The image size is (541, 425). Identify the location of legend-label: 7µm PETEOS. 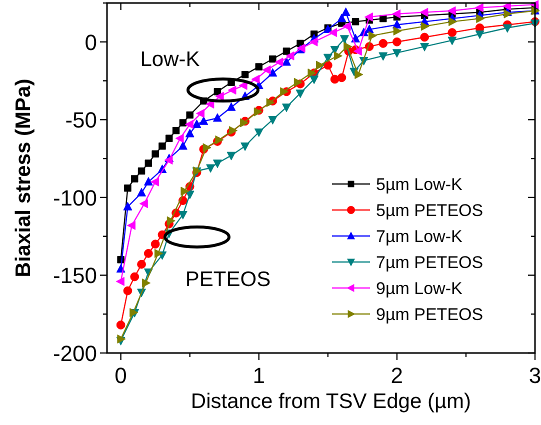
(430, 262).